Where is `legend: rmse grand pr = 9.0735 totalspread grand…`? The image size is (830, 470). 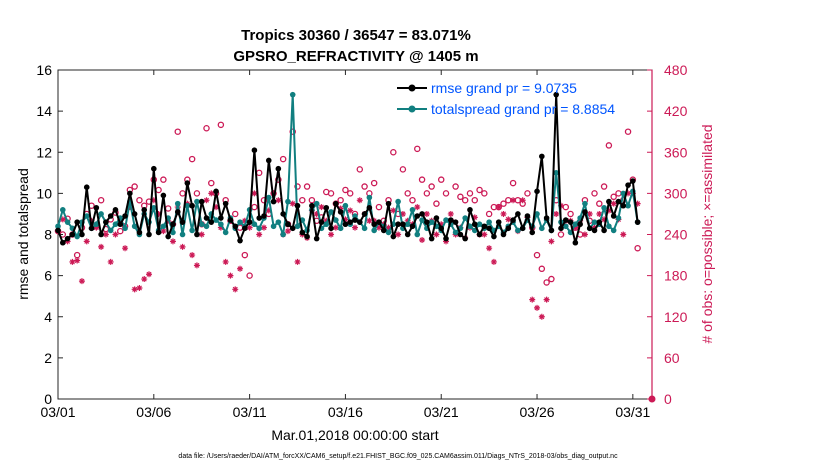
legend: rmse grand pr = 9.0735 totalspread grand… is located at coordinates (506, 98).